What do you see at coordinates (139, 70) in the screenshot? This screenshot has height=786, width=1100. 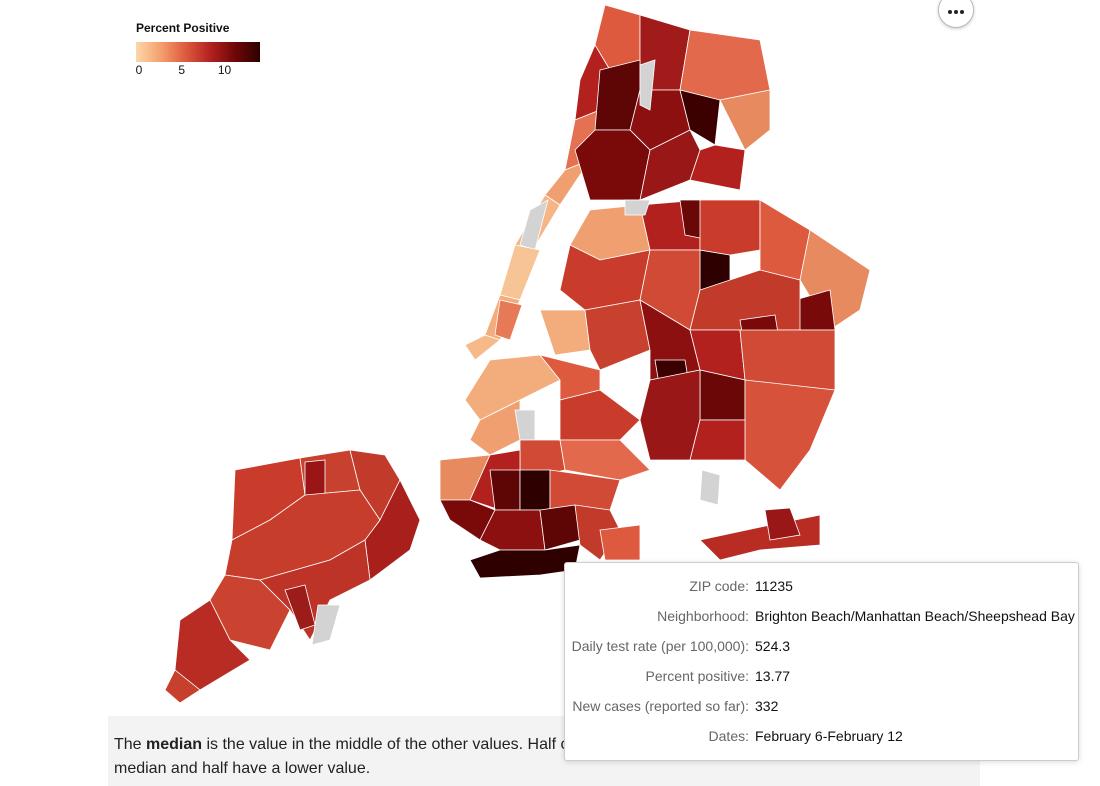 I see `legend-tick-label: 0` at bounding box center [139, 70].